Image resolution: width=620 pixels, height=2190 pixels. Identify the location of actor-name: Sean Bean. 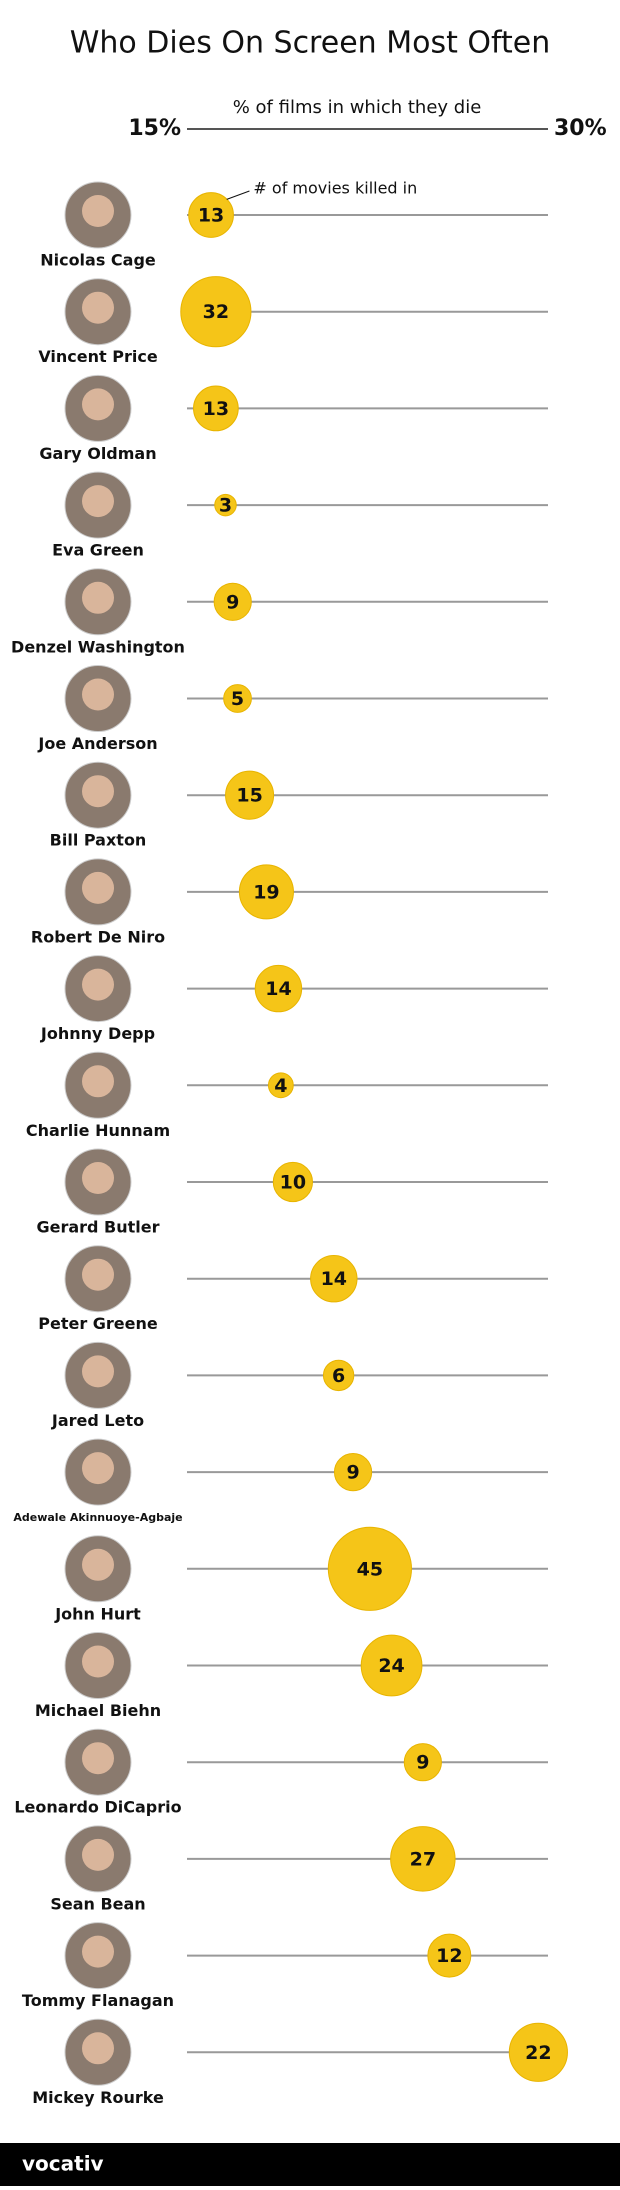
(97, 1903).